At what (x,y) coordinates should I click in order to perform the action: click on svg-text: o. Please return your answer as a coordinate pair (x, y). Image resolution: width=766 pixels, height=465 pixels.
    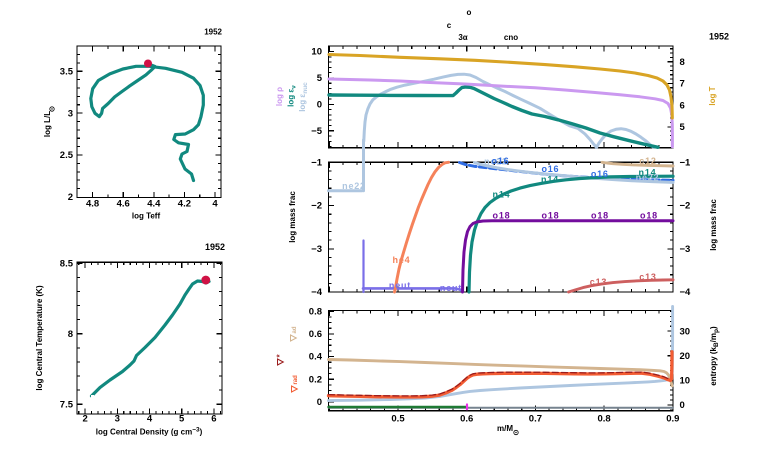
    Looking at the image, I should click on (469, 12).